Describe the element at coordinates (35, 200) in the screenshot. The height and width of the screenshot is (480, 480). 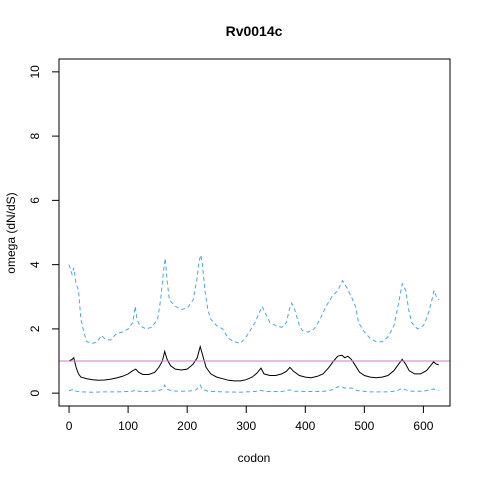
I see `y-tick-label: 6` at that location.